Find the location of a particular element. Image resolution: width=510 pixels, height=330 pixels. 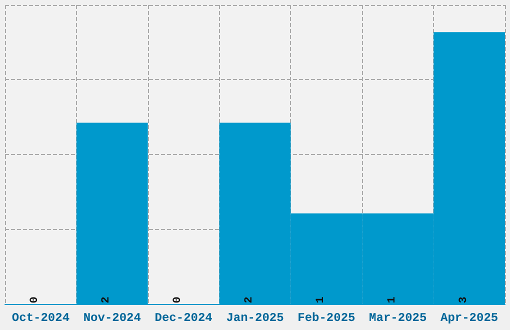

x-tick-label: Feb-2025 is located at coordinates (327, 318).